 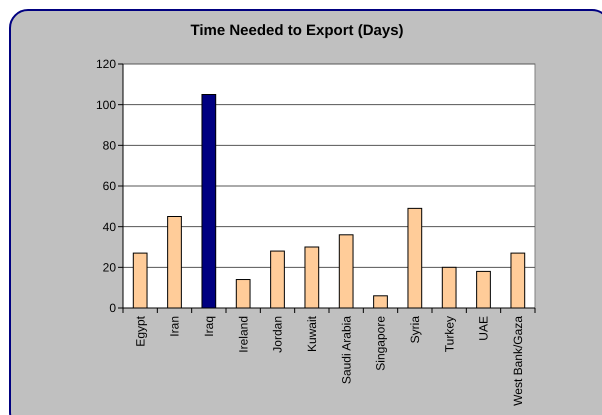 I want to click on x-tick-label: Saudi Arabia, so click(x=346, y=350).